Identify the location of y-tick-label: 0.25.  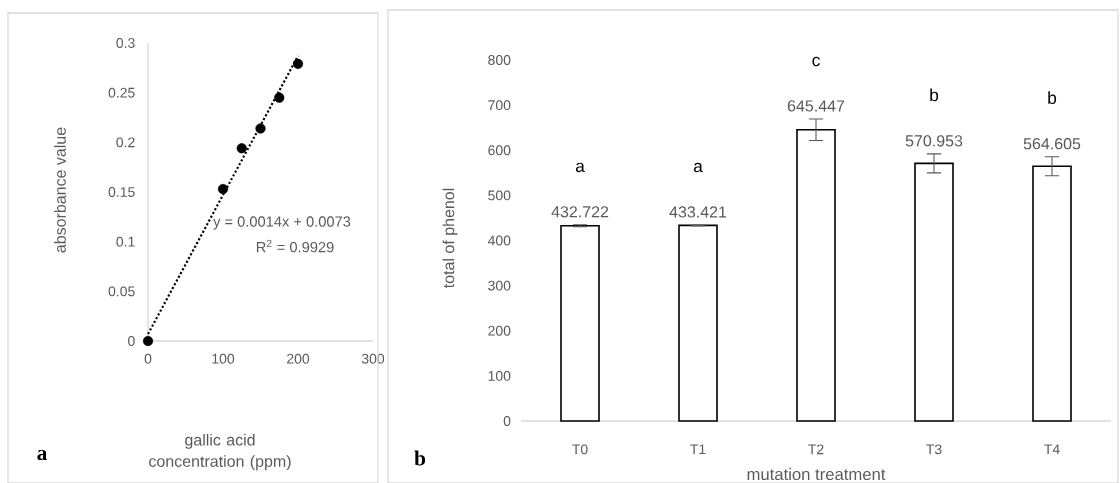
(121, 92).